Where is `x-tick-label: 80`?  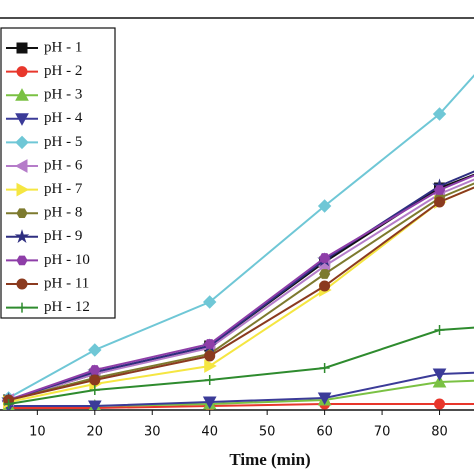
x-tick-label: 80 is located at coordinates (439, 432).